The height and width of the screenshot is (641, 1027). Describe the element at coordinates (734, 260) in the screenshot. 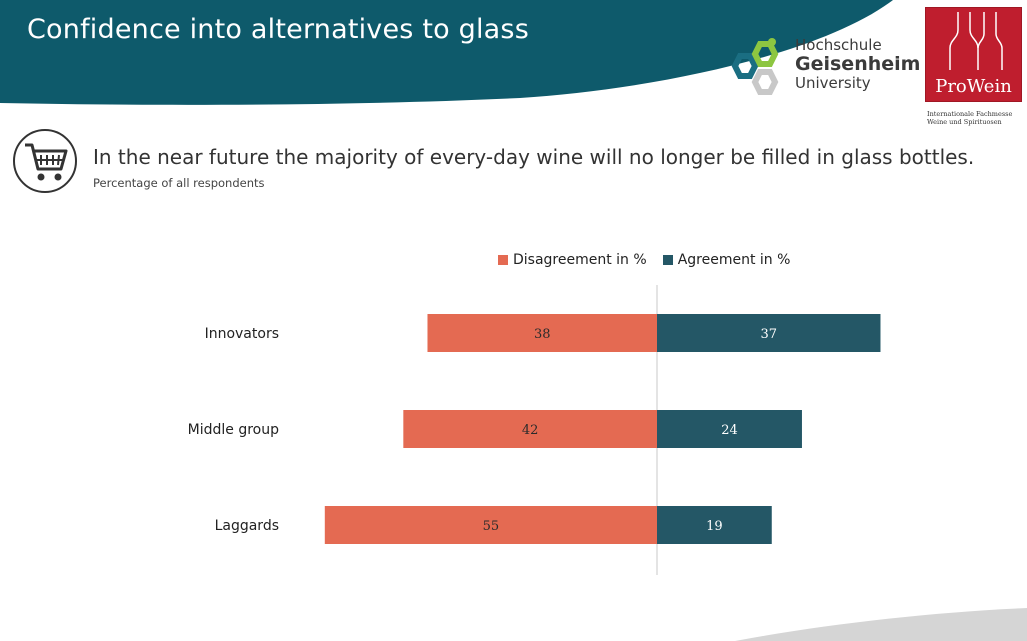

I see `legend-label-agreement: Agreement in %` at that location.